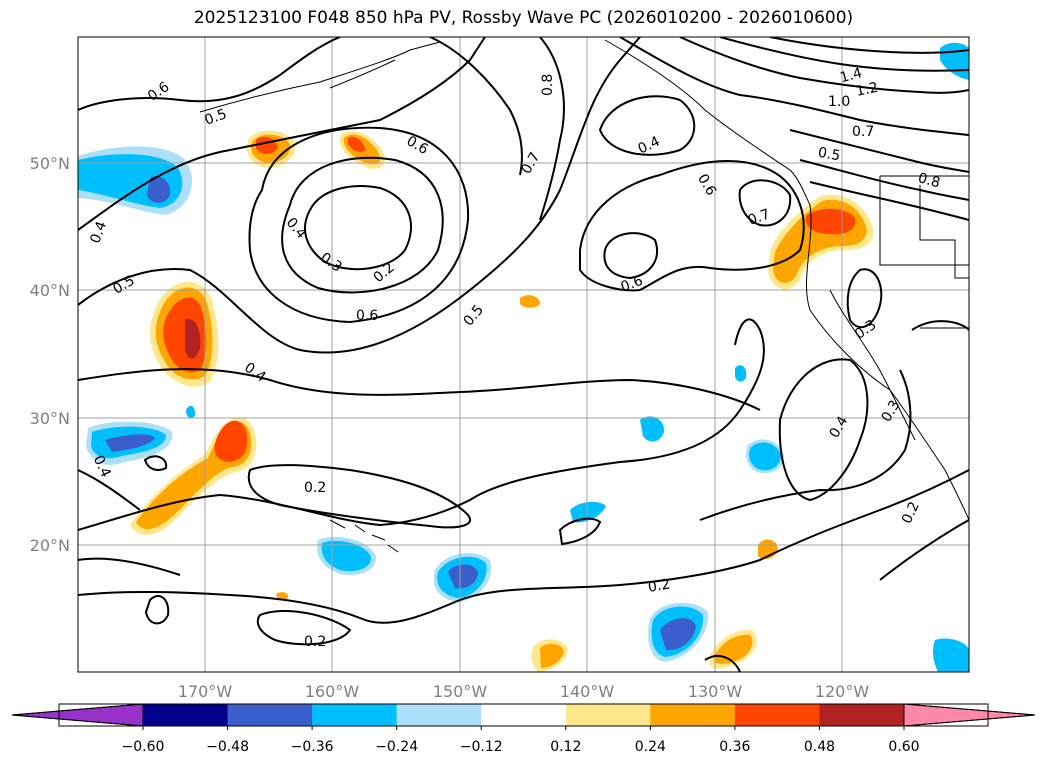 Image resolution: width=1047 pixels, height=765 pixels. Describe the element at coordinates (851, 75) in the screenshot. I see `contour-label: 1.4` at that location.